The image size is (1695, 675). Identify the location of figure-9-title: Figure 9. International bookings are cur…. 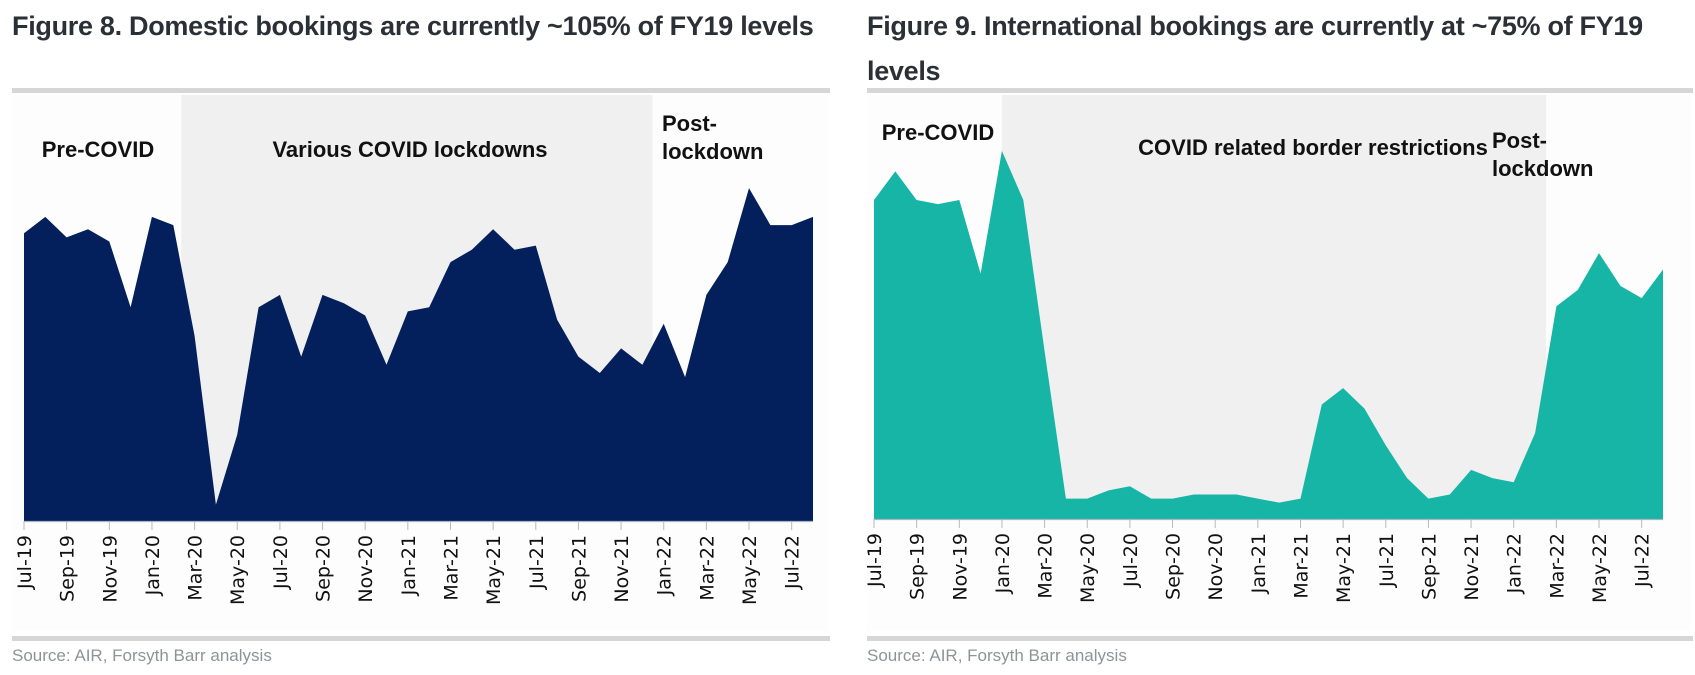
(1255, 48).